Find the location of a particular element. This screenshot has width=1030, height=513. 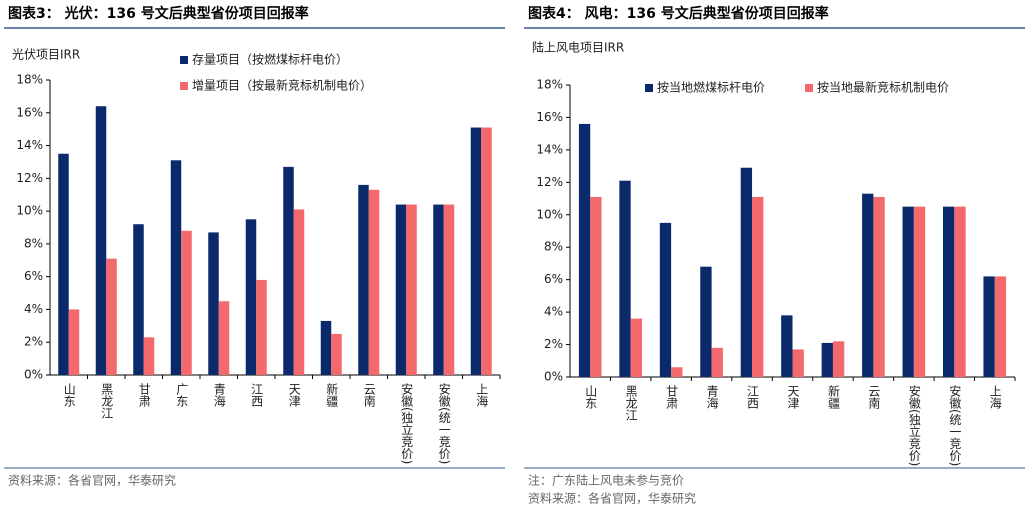

y-axis-title: 光伏项目IRR is located at coordinates (46, 55).